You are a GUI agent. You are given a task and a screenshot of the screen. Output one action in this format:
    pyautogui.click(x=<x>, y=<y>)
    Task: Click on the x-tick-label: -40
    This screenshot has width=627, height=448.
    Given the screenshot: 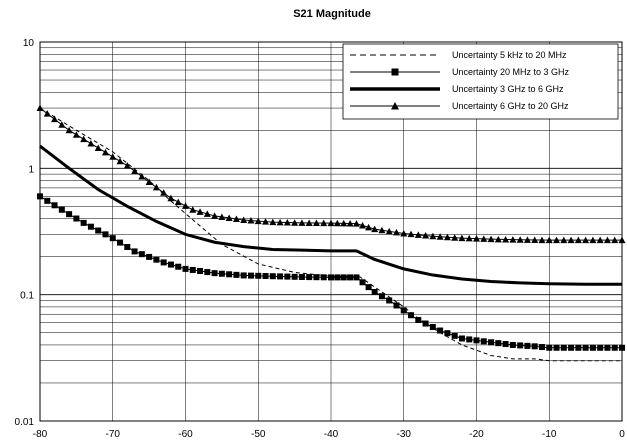 What is the action you would take?
    pyautogui.click(x=331, y=434)
    